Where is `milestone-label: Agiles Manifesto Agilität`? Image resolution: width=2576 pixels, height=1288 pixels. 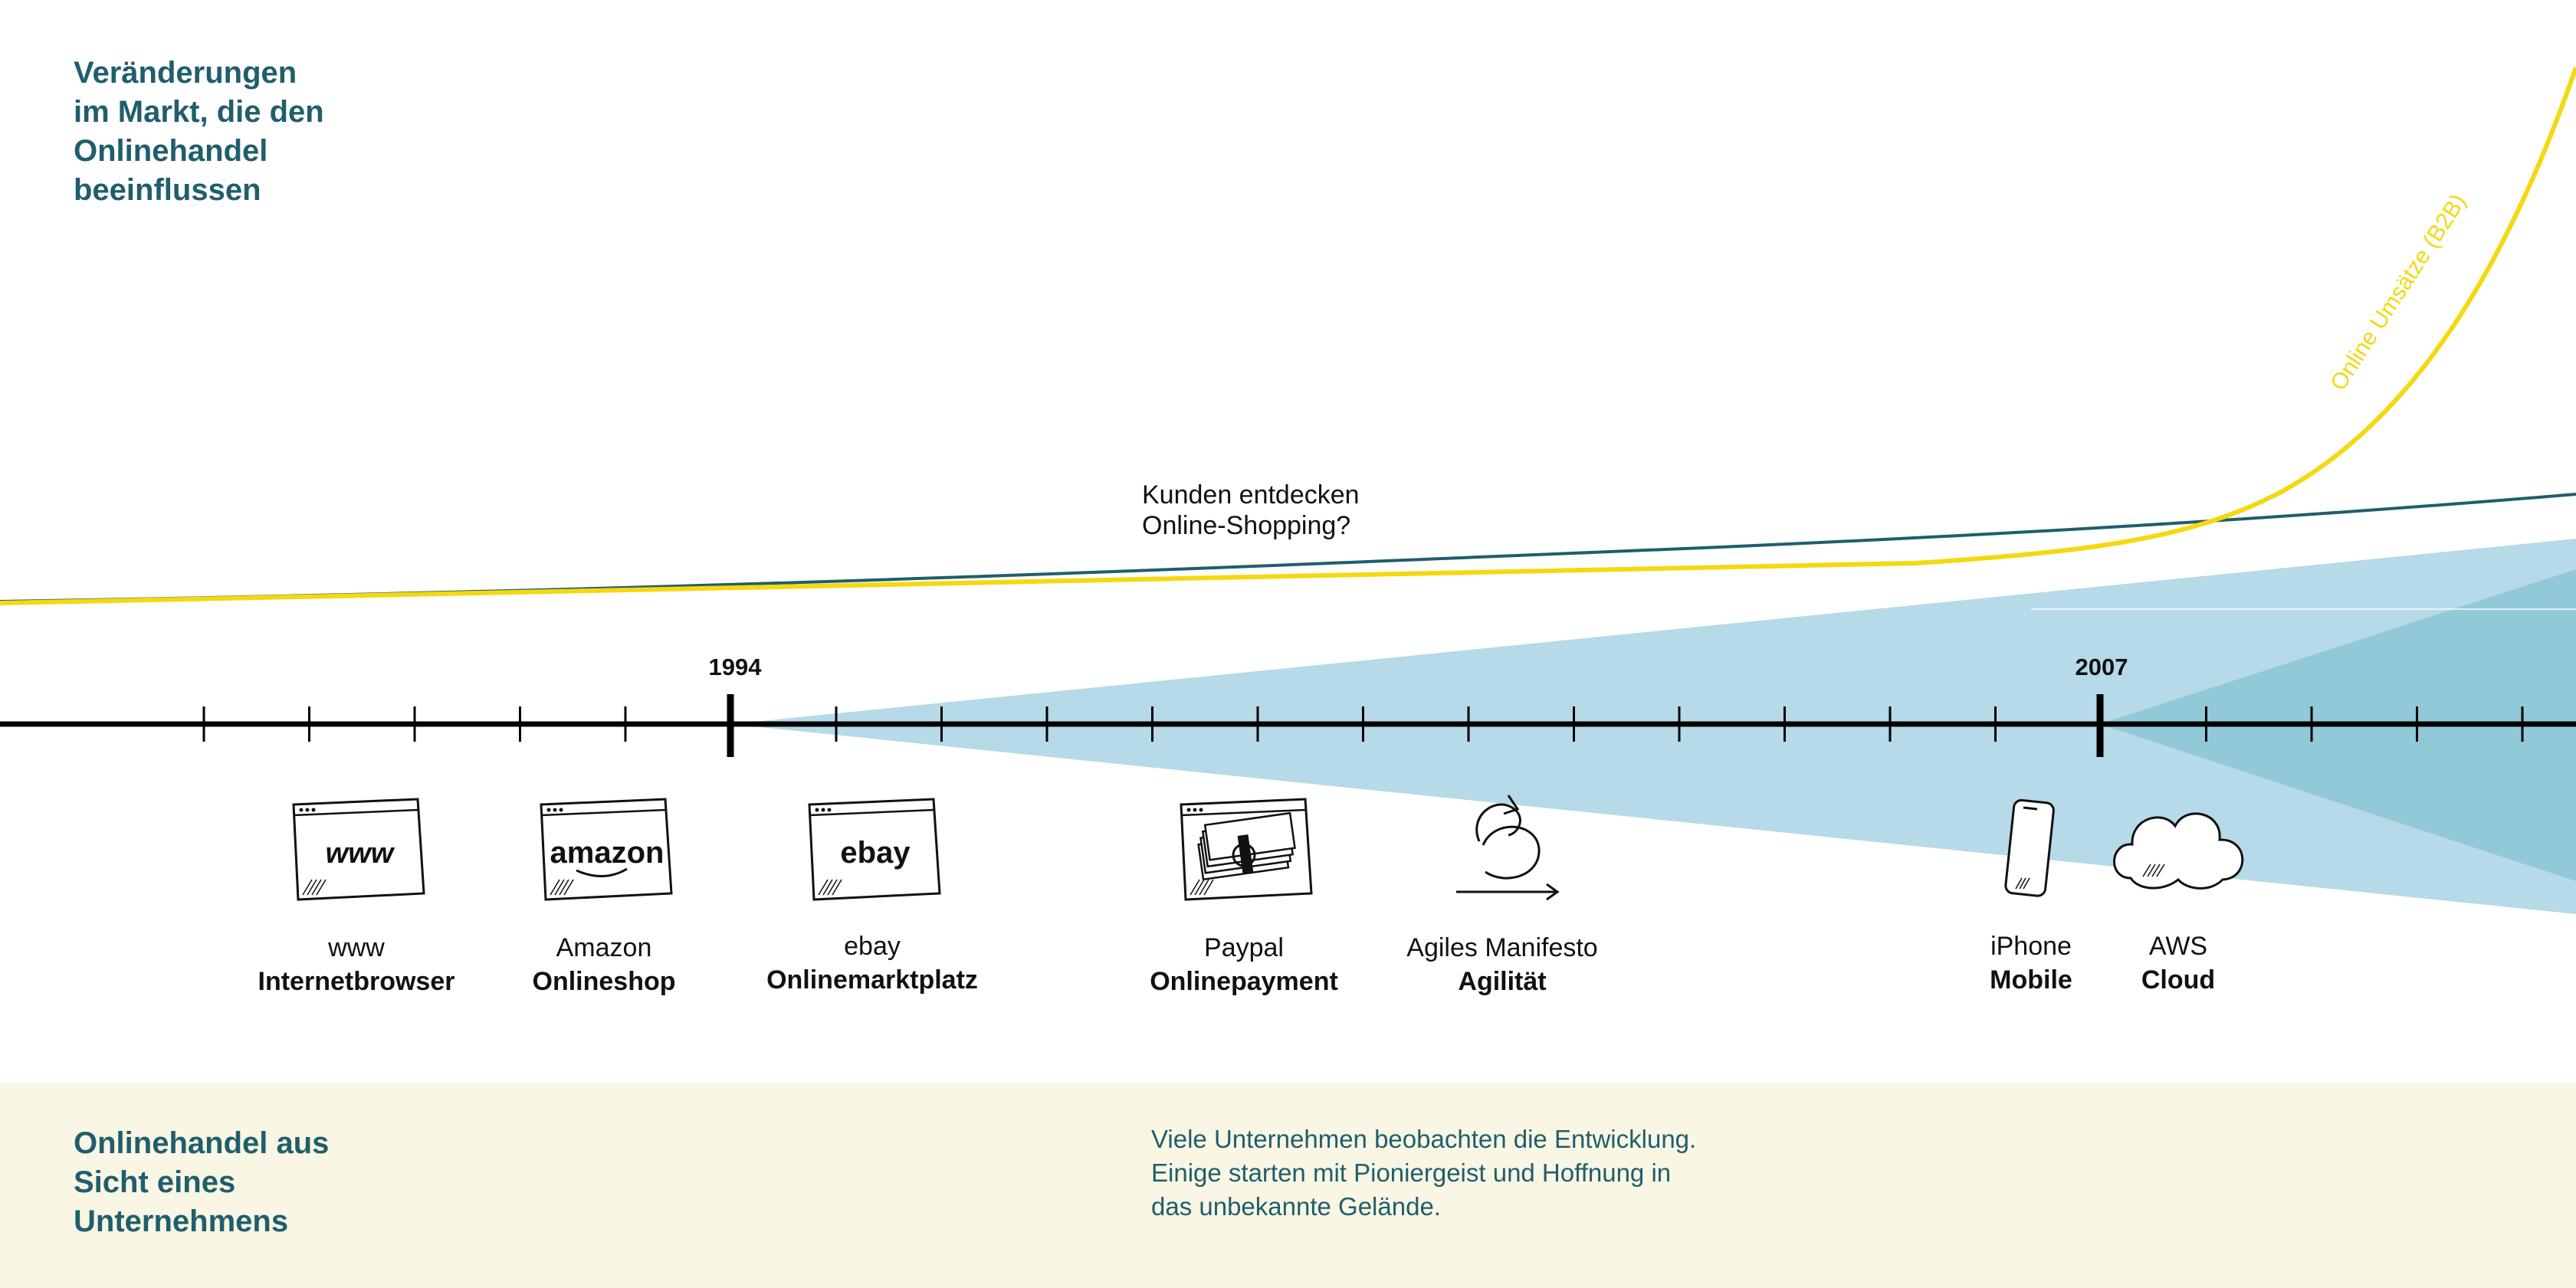 milestone-label: Agiles Manifesto Agilität is located at coordinates (1502, 965).